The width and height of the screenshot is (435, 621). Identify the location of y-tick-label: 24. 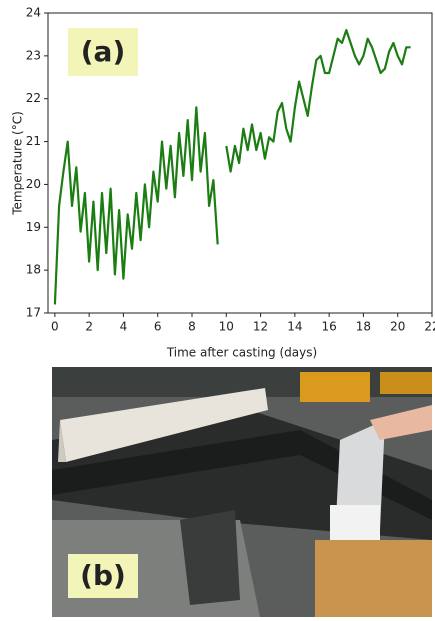
(33, 13).